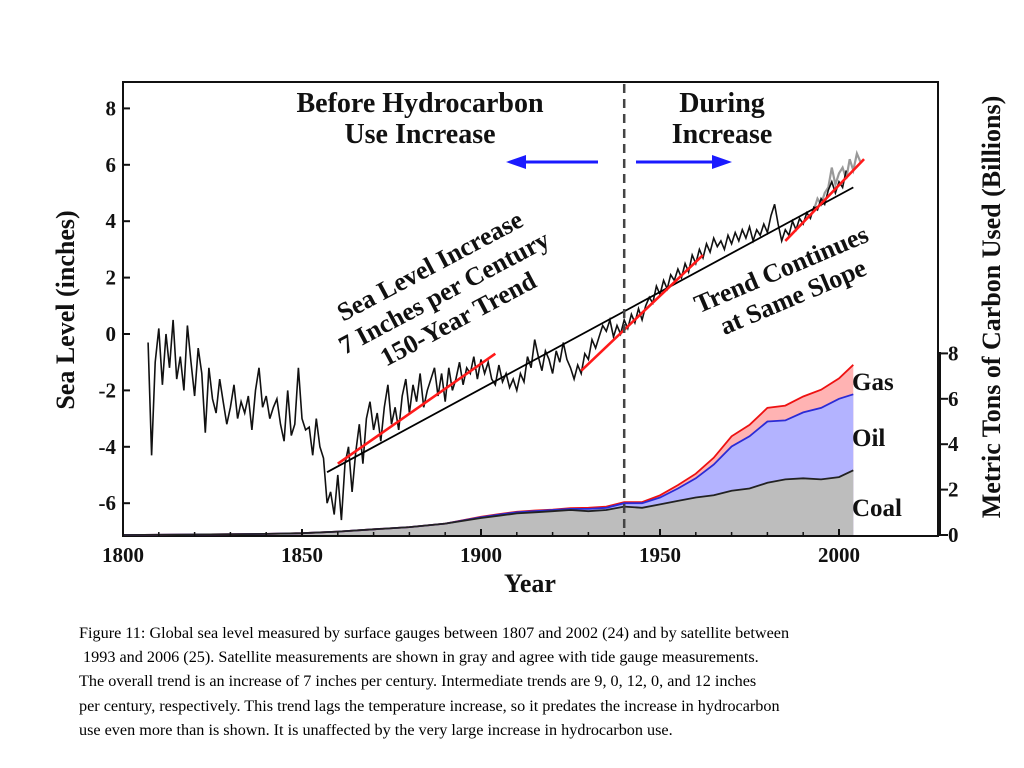 The image size is (1024, 768). What do you see at coordinates (953, 490) in the screenshot?
I see `y-right-tick-label: 2` at bounding box center [953, 490].